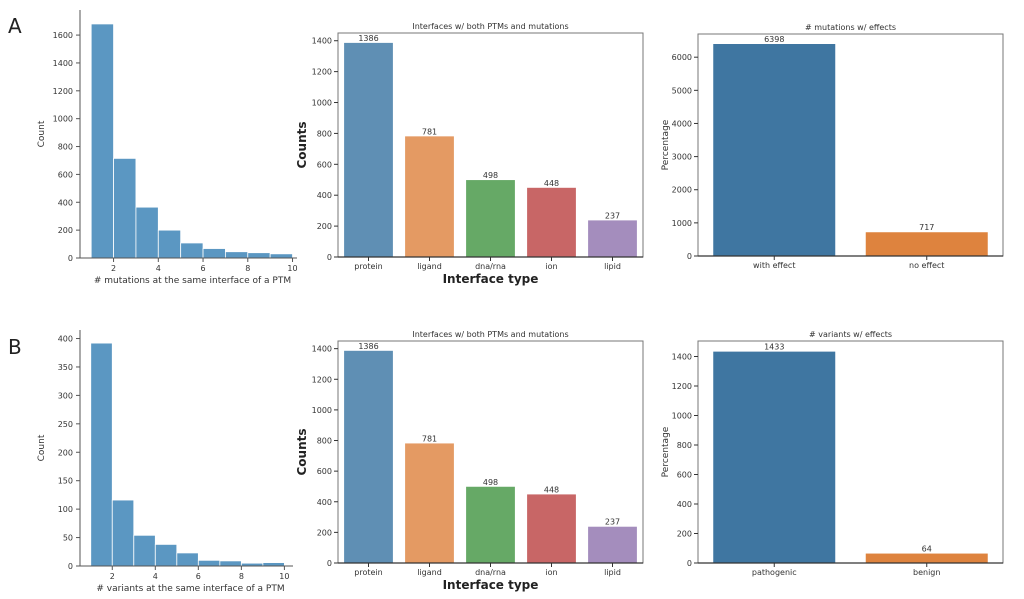 Image resolution: width=1024 pixels, height=599 pixels. What do you see at coordinates (612, 522) in the screenshot?
I see `data-label: 237` at bounding box center [612, 522].